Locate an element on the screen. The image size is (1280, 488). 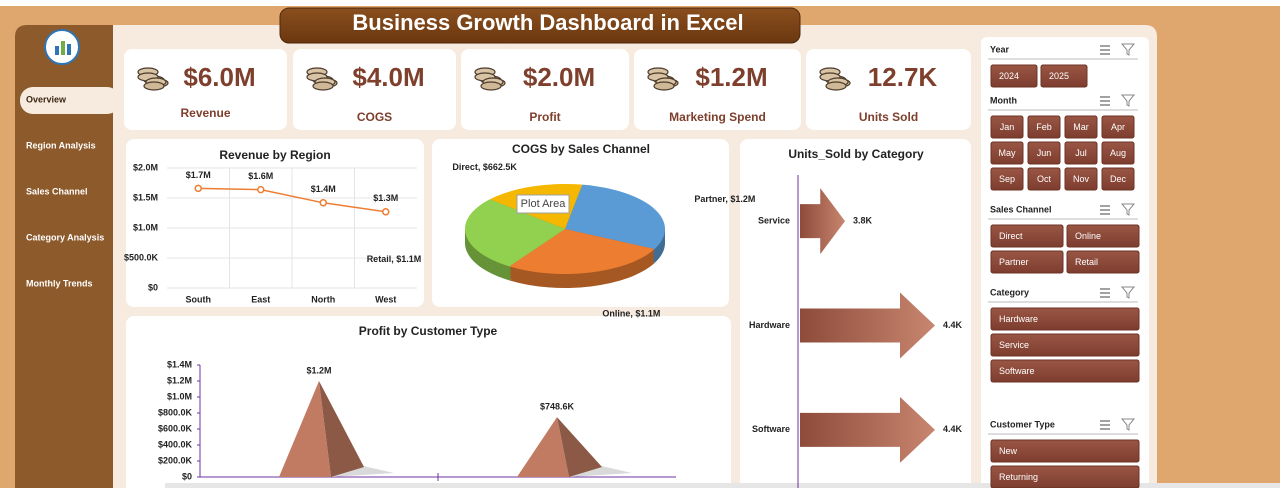
data-label: Direct, $662.5K is located at coordinates (484, 167).